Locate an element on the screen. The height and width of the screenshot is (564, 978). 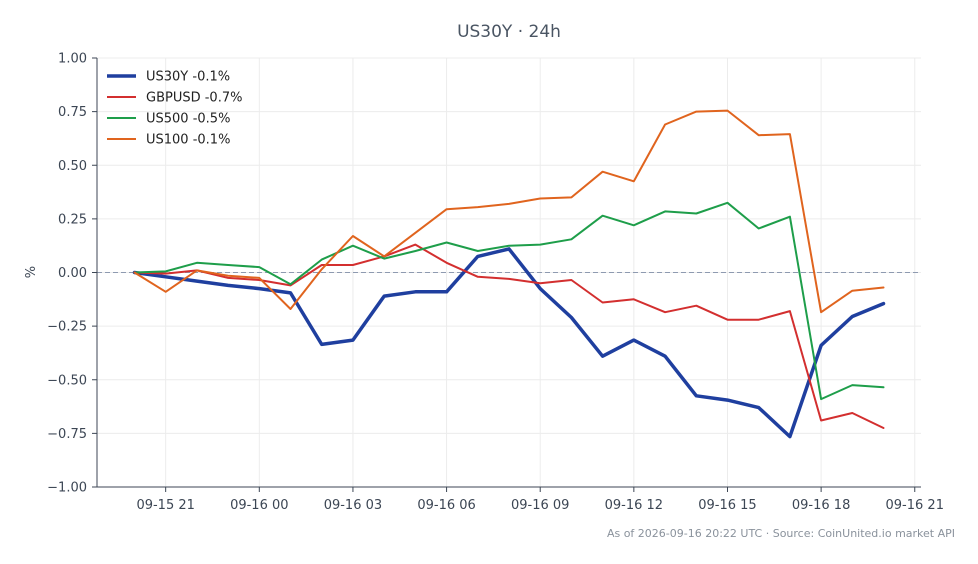
y-tick-label-1: 0.75 is located at coordinates (72, 112).